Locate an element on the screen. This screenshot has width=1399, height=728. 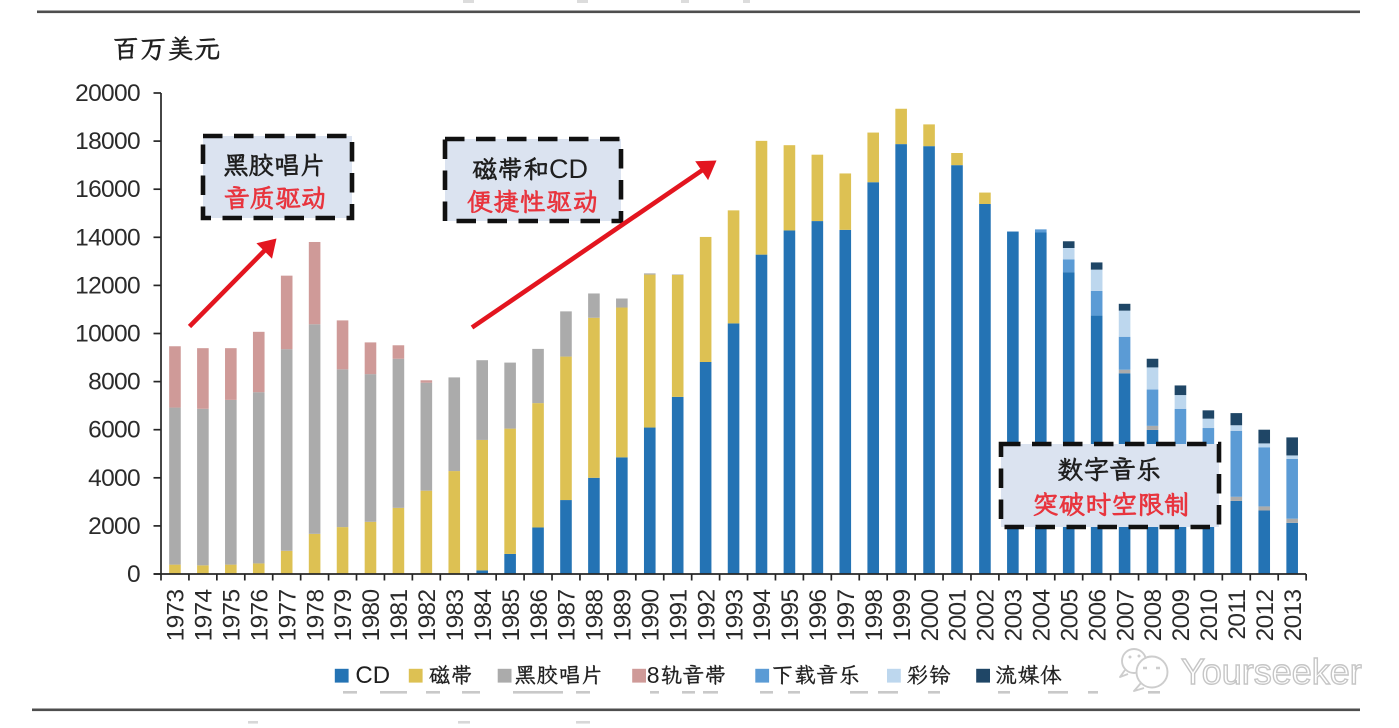
svg-text: 12000 is located at coordinates (107, 285).